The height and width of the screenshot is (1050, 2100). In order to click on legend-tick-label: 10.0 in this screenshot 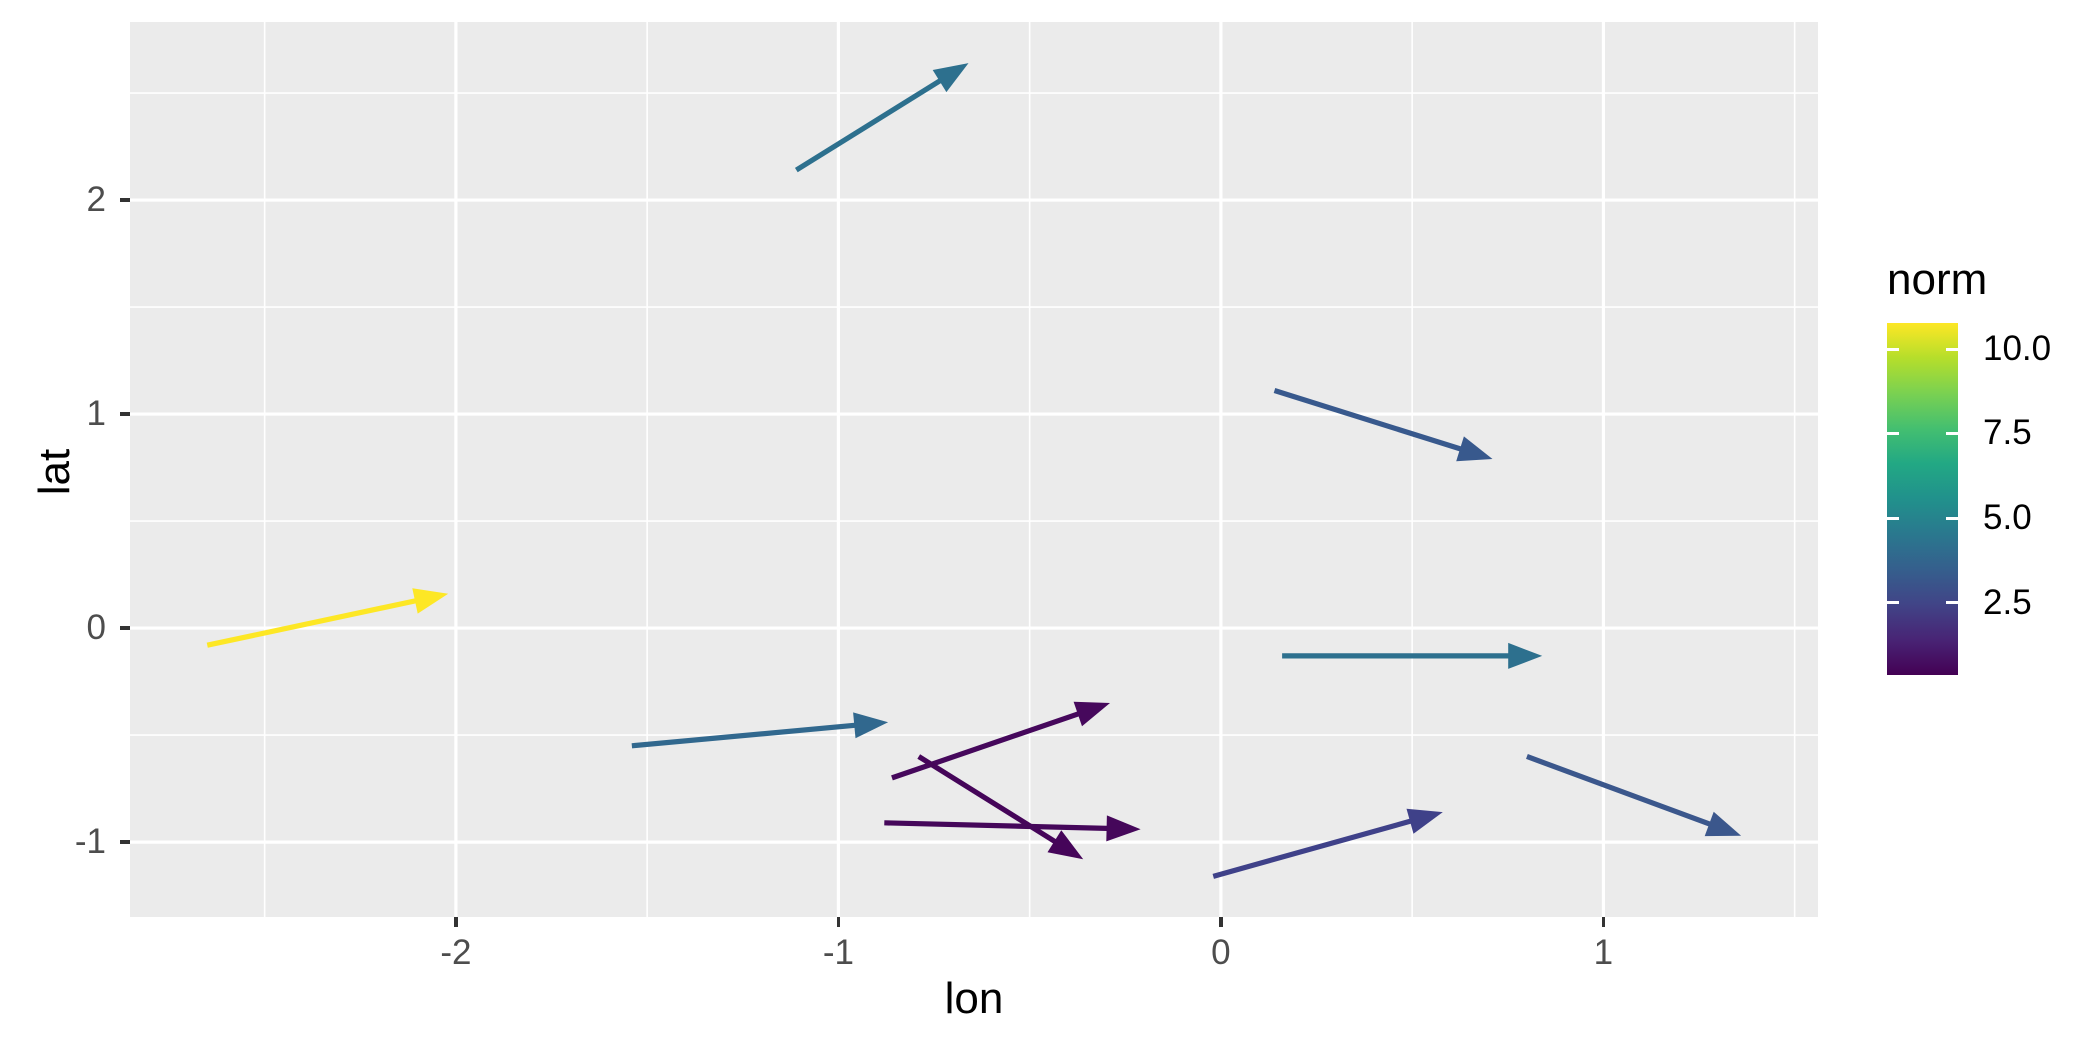, I will do `click(2017, 349)`.